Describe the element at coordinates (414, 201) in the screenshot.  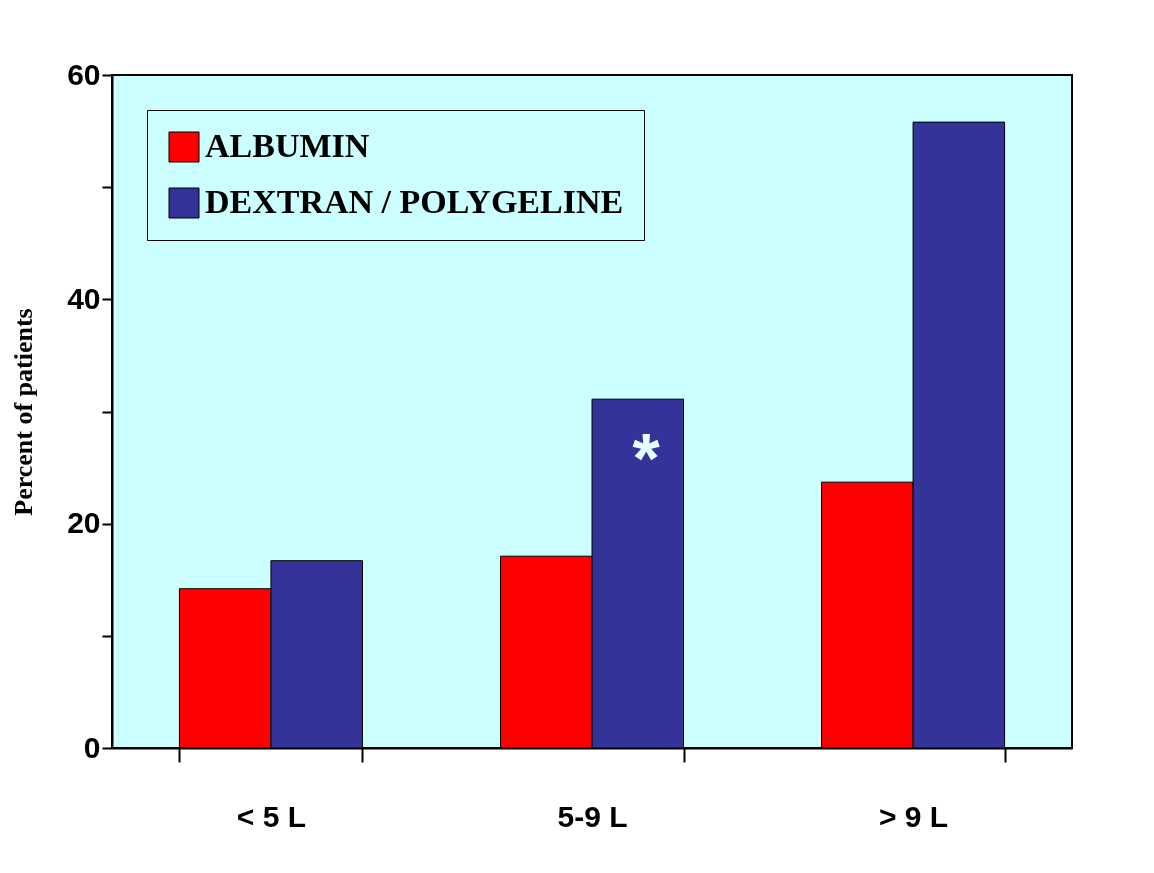
I see `legend-label: DEXTRAN / POLYGELINE` at that location.